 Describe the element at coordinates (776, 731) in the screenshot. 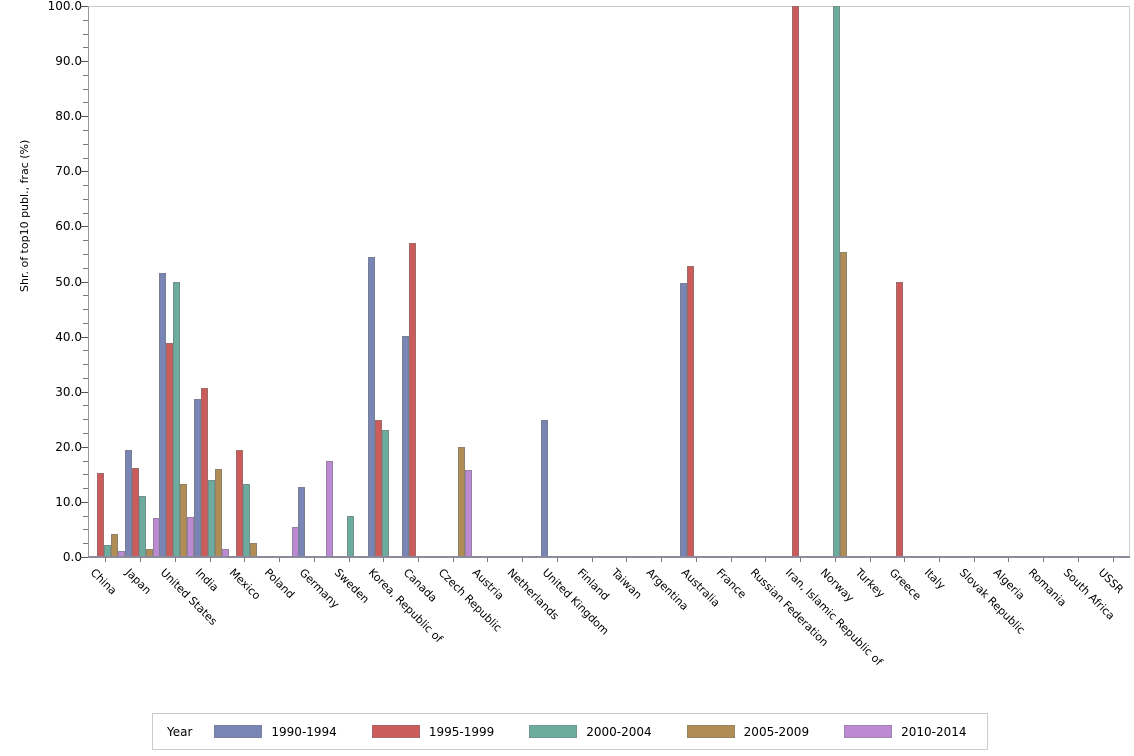

I see `legend-label: 2005-2009` at that location.